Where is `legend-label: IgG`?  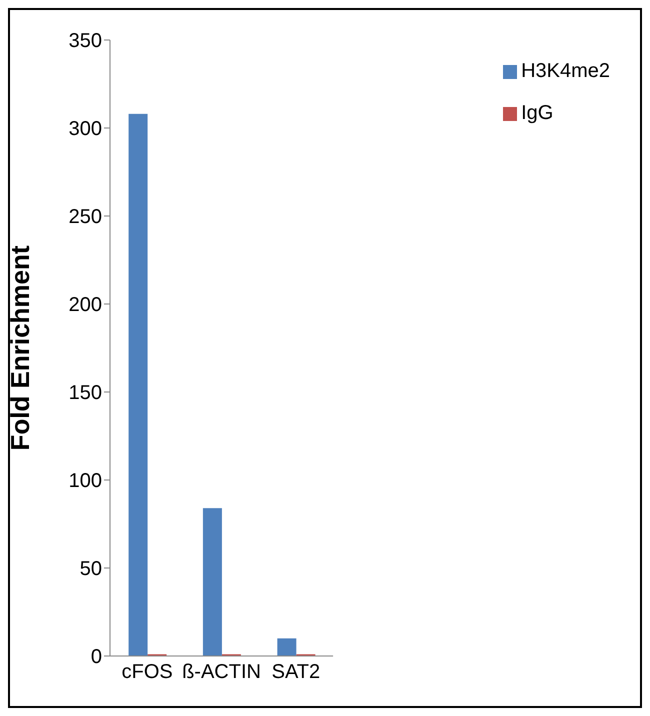 legend-label: IgG is located at coordinates (537, 113).